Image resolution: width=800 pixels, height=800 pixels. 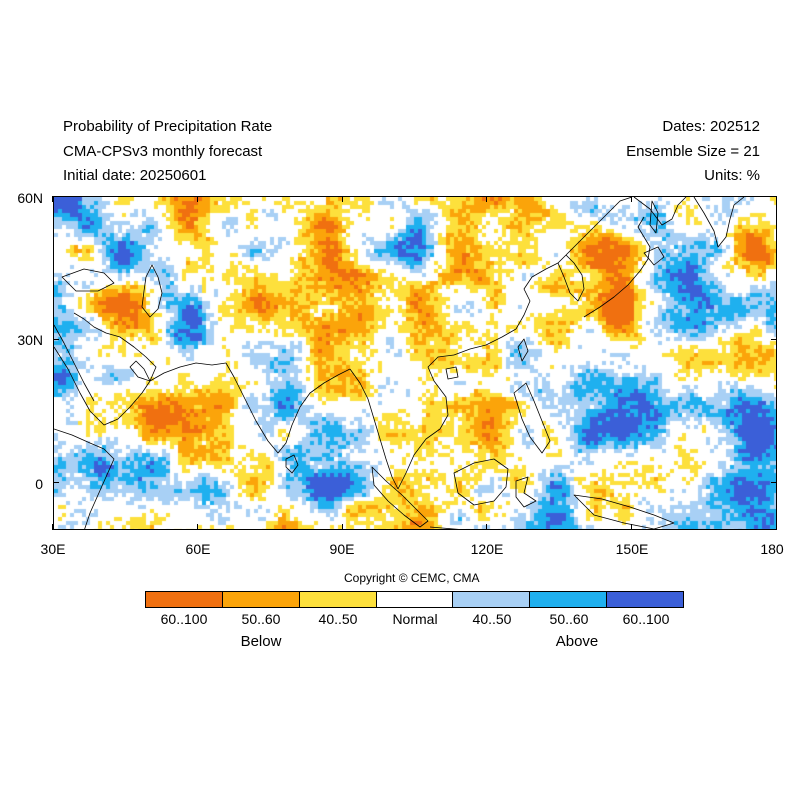 What do you see at coordinates (617, 267) in the screenshot?
I see `coastline-japan` at bounding box center [617, 267].